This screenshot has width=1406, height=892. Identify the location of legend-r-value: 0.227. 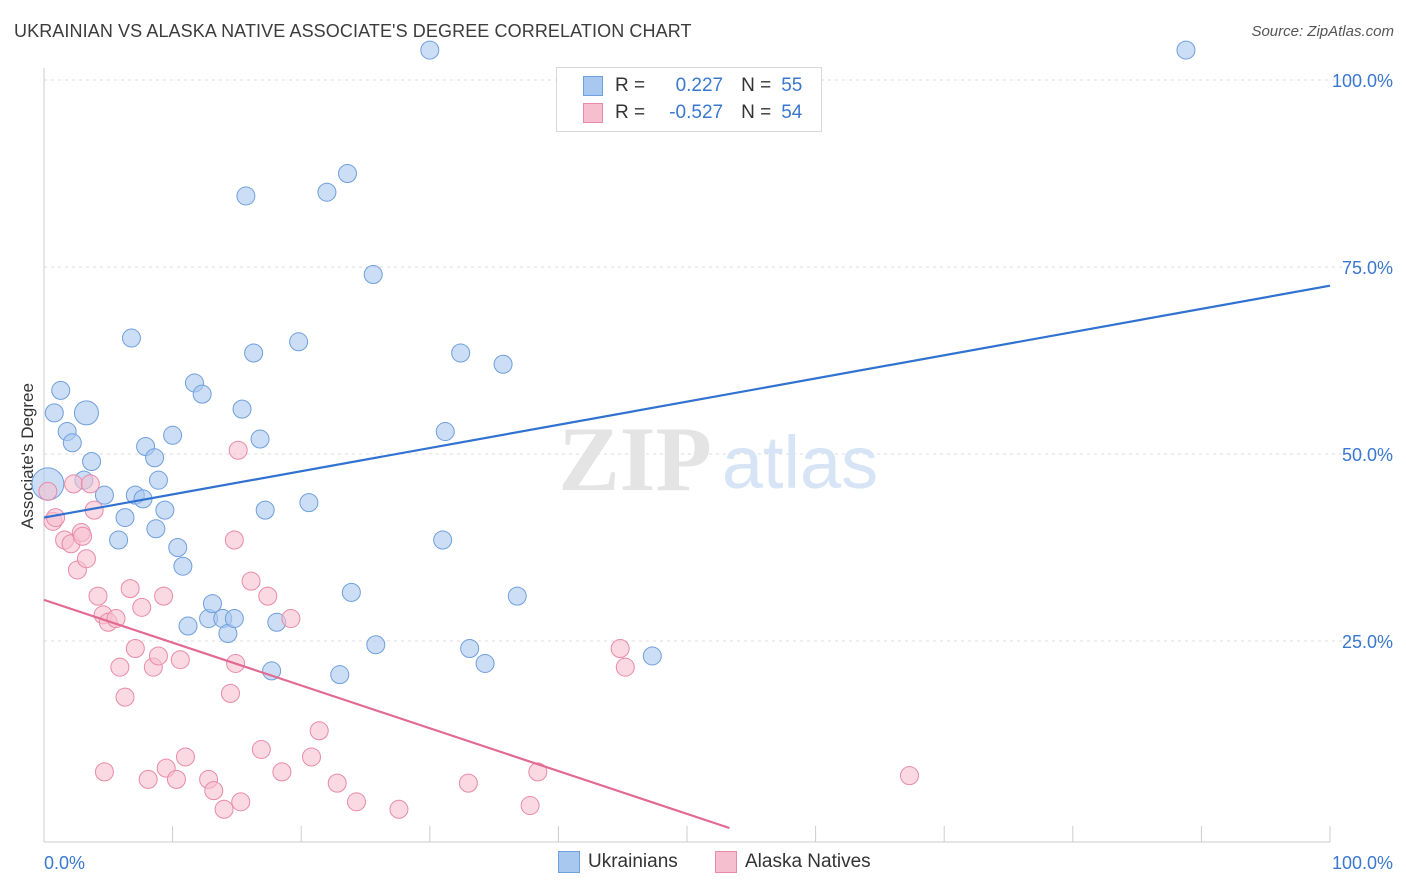
(699, 85).